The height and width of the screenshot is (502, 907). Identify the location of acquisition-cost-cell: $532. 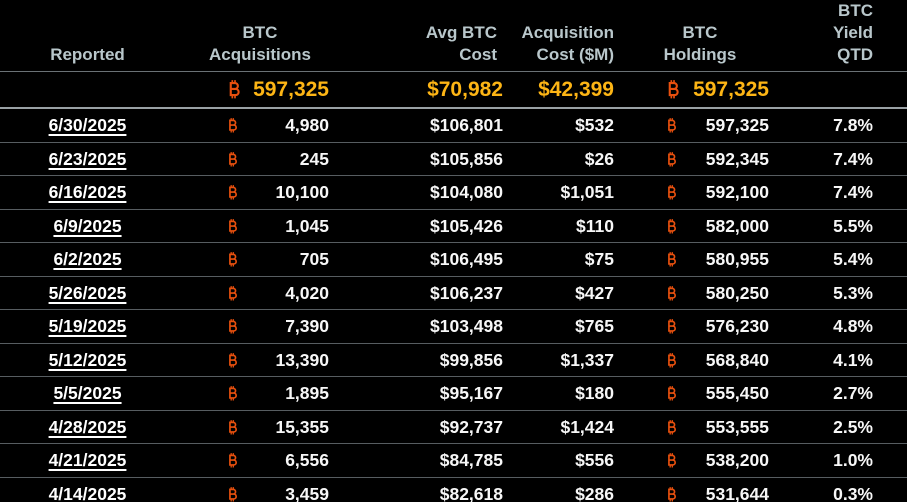
(570, 125).